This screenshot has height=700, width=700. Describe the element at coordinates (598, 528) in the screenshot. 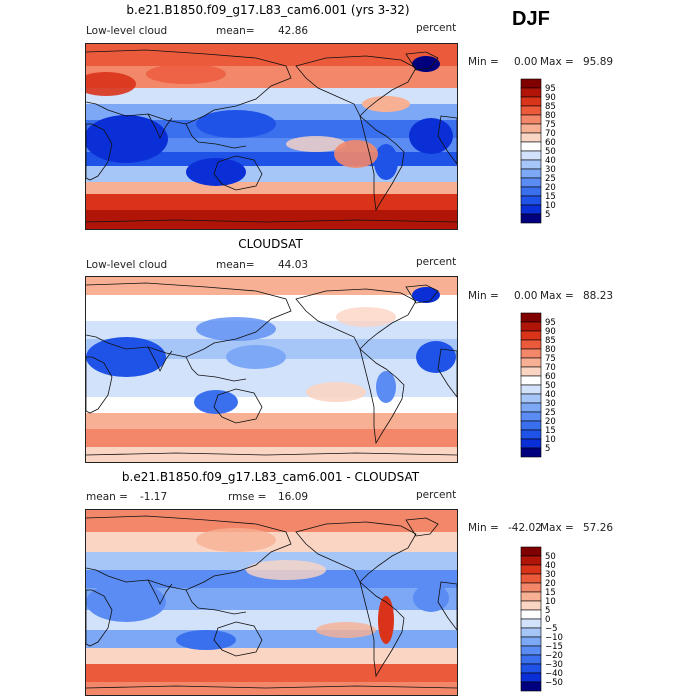

I see `panel-3-max-value: 57.26` at that location.